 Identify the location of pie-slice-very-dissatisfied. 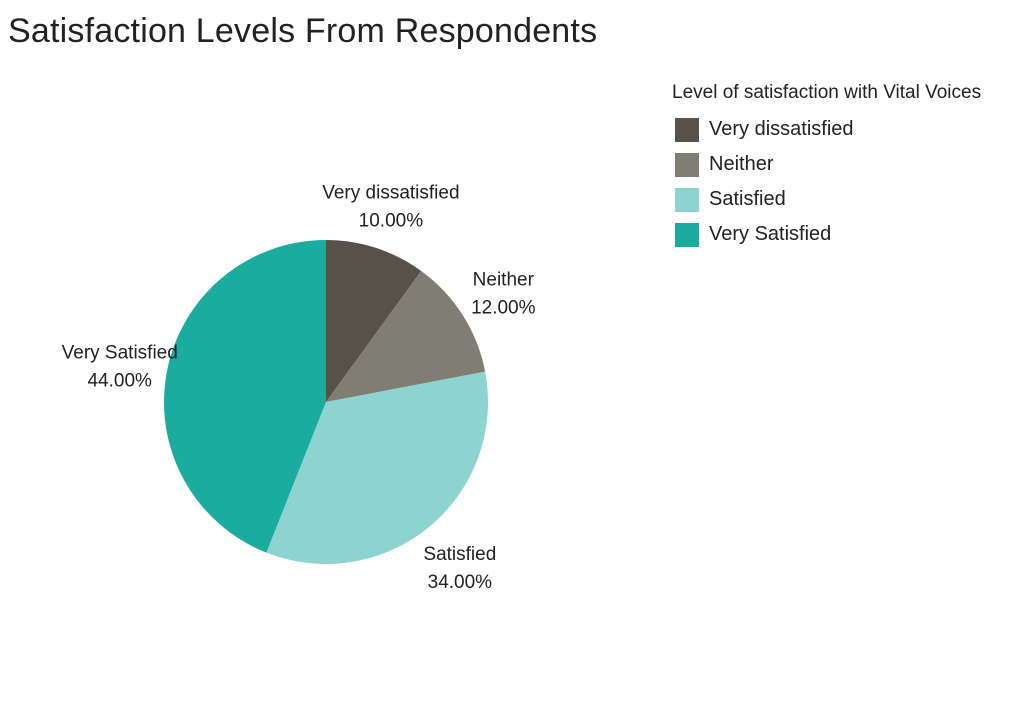
(374, 321).